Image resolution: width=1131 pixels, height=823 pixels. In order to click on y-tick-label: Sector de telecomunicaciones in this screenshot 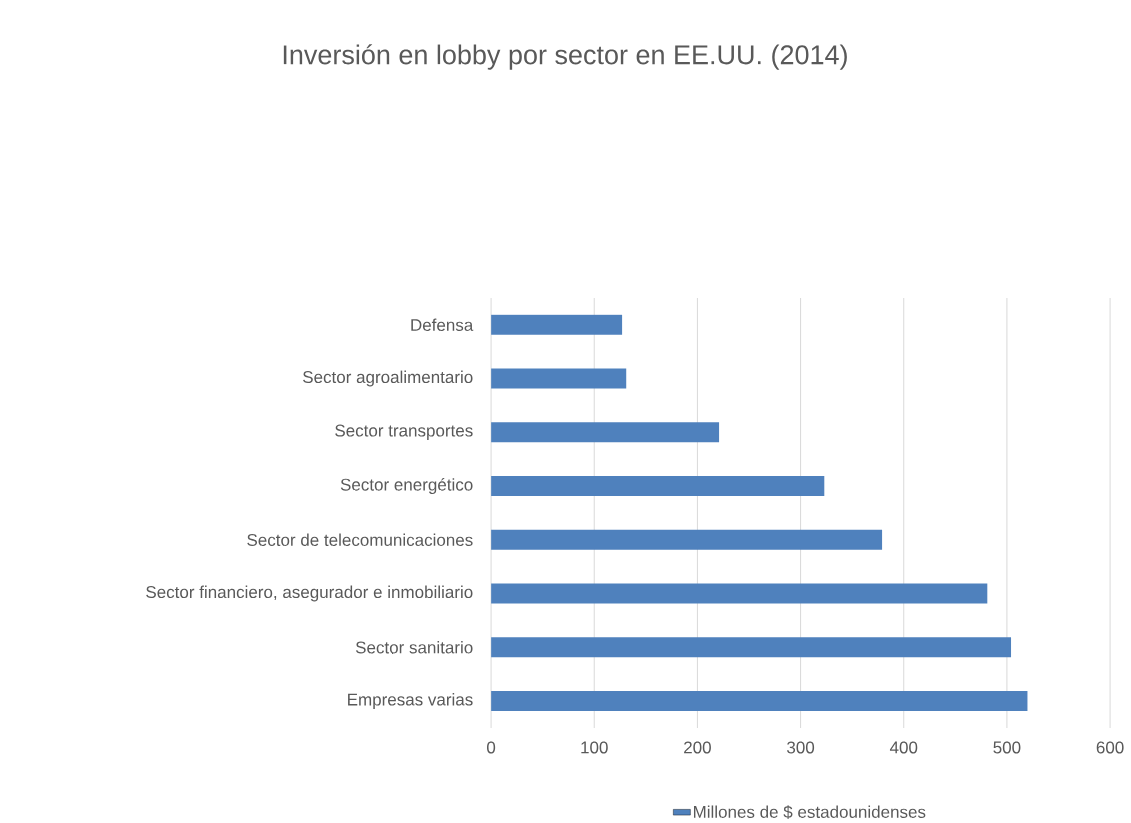, I will do `click(360, 539)`.